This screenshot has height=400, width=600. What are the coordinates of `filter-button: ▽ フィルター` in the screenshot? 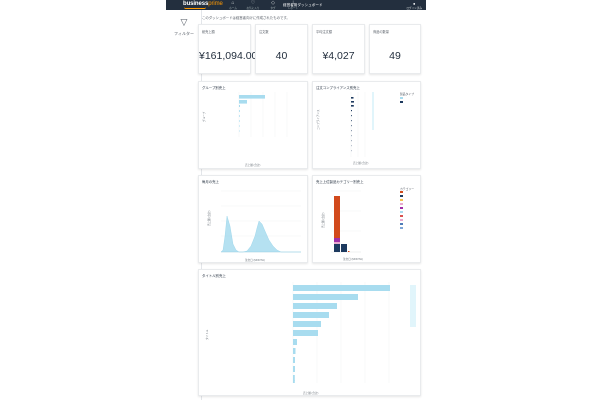 It's located at (184, 24).